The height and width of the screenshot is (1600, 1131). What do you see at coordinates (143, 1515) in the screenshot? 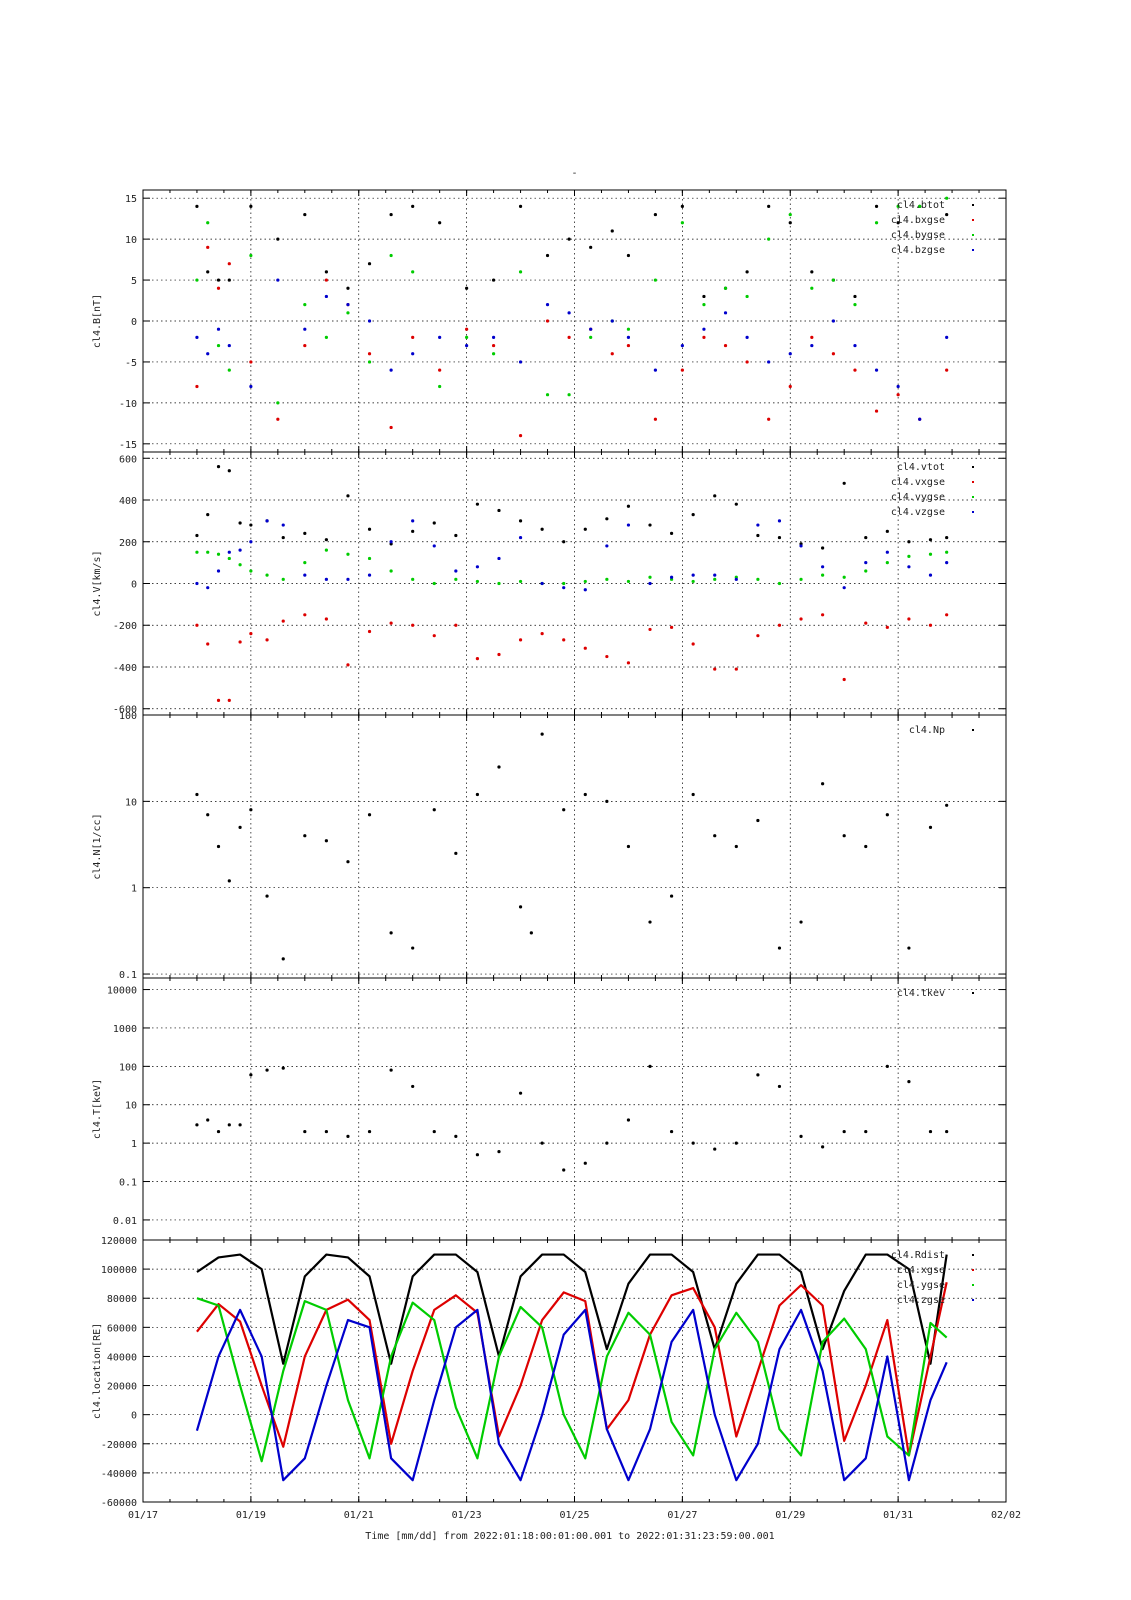
I see `x-tick-label: 01/17` at bounding box center [143, 1515].